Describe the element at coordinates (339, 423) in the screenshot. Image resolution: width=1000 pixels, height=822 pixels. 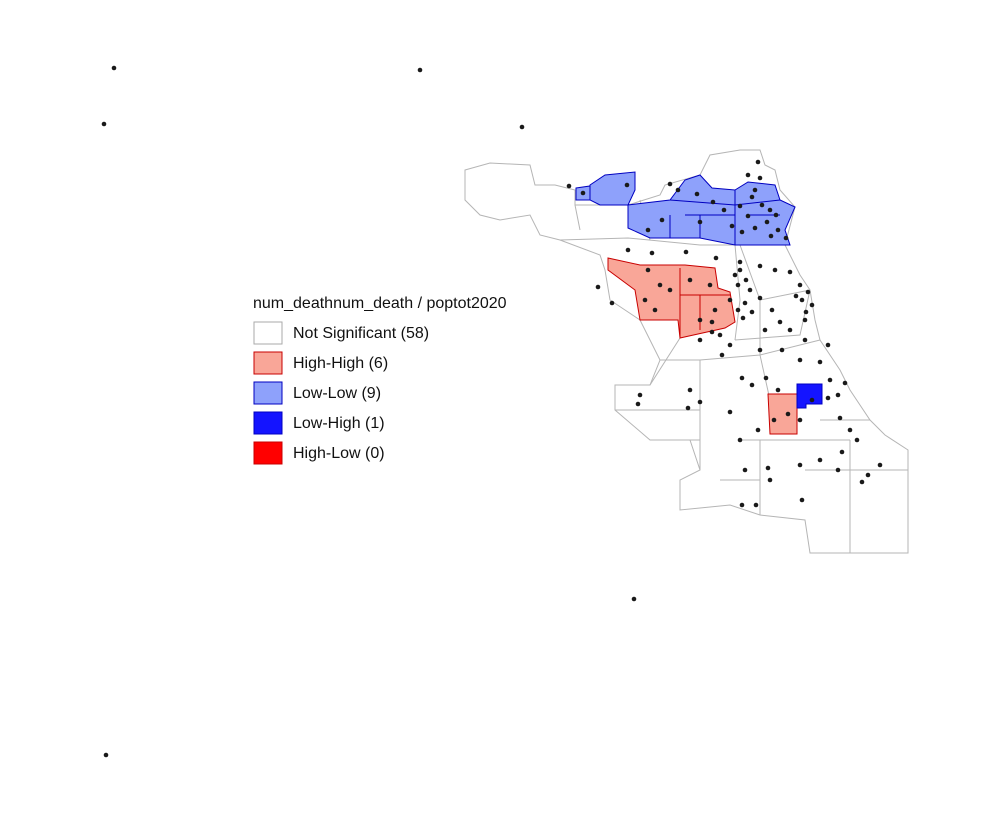
I see `legend-label: Low-High (1)` at that location.